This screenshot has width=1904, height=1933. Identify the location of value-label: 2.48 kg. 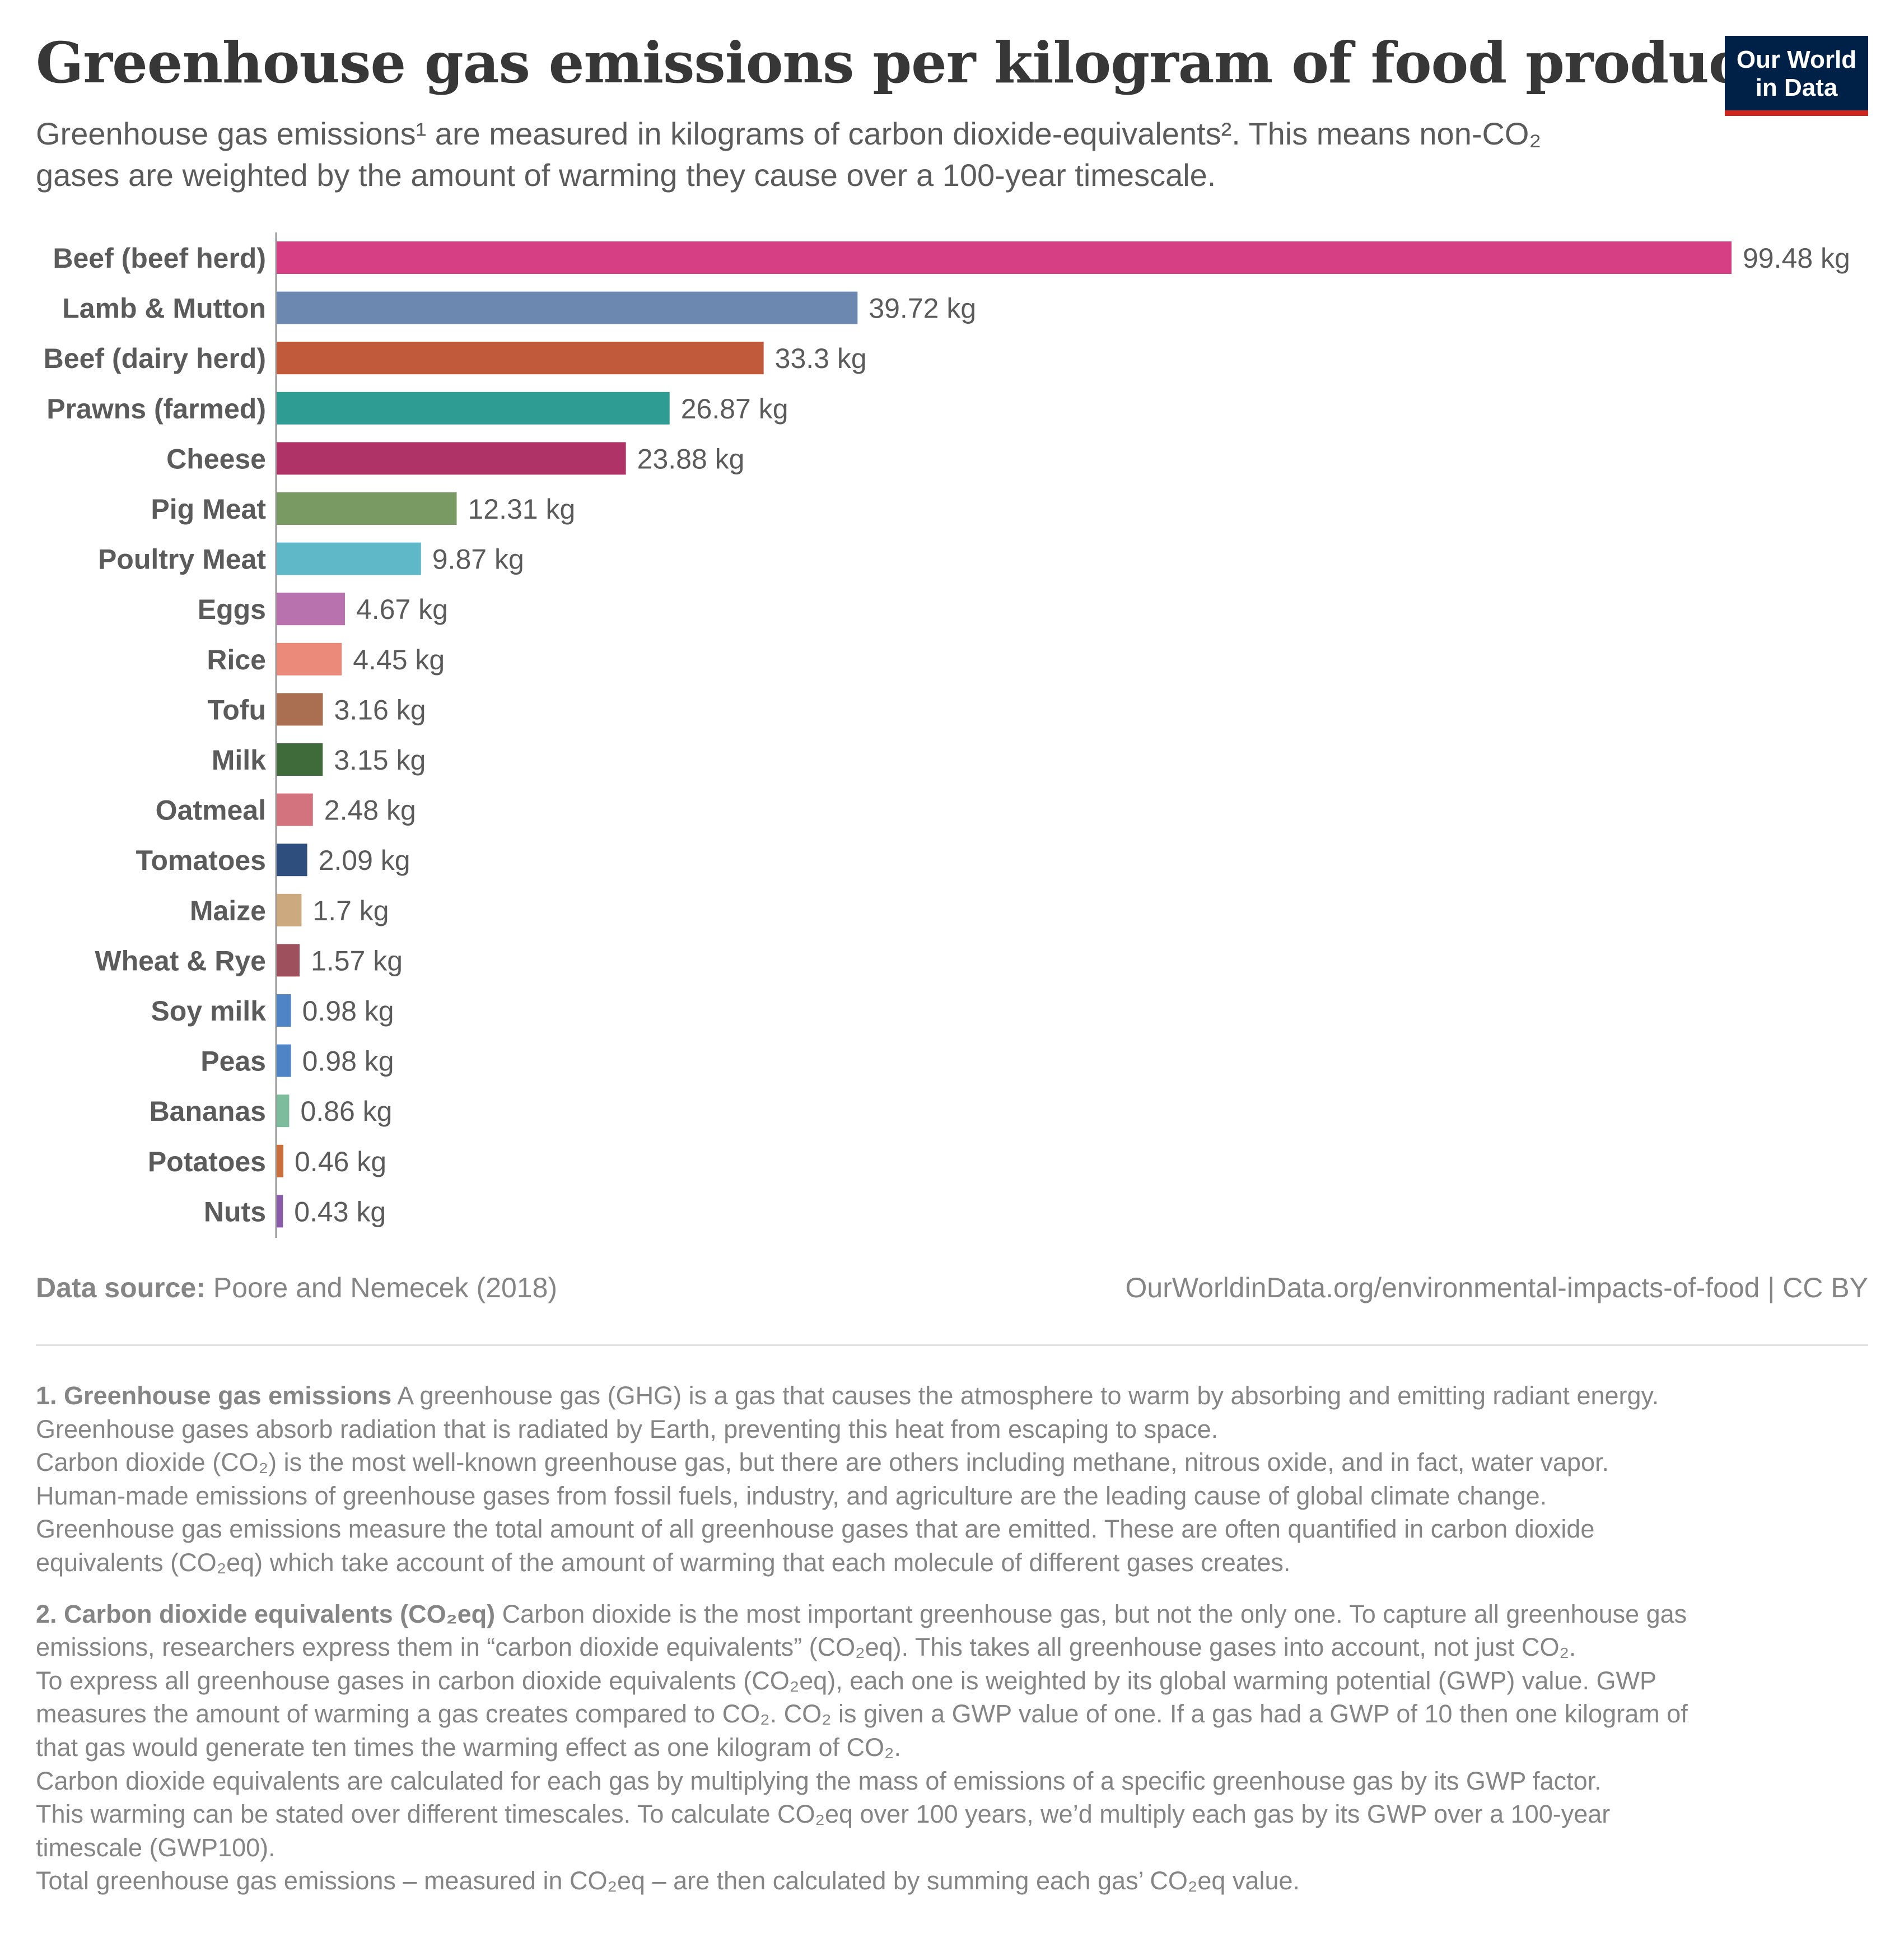
(370, 810).